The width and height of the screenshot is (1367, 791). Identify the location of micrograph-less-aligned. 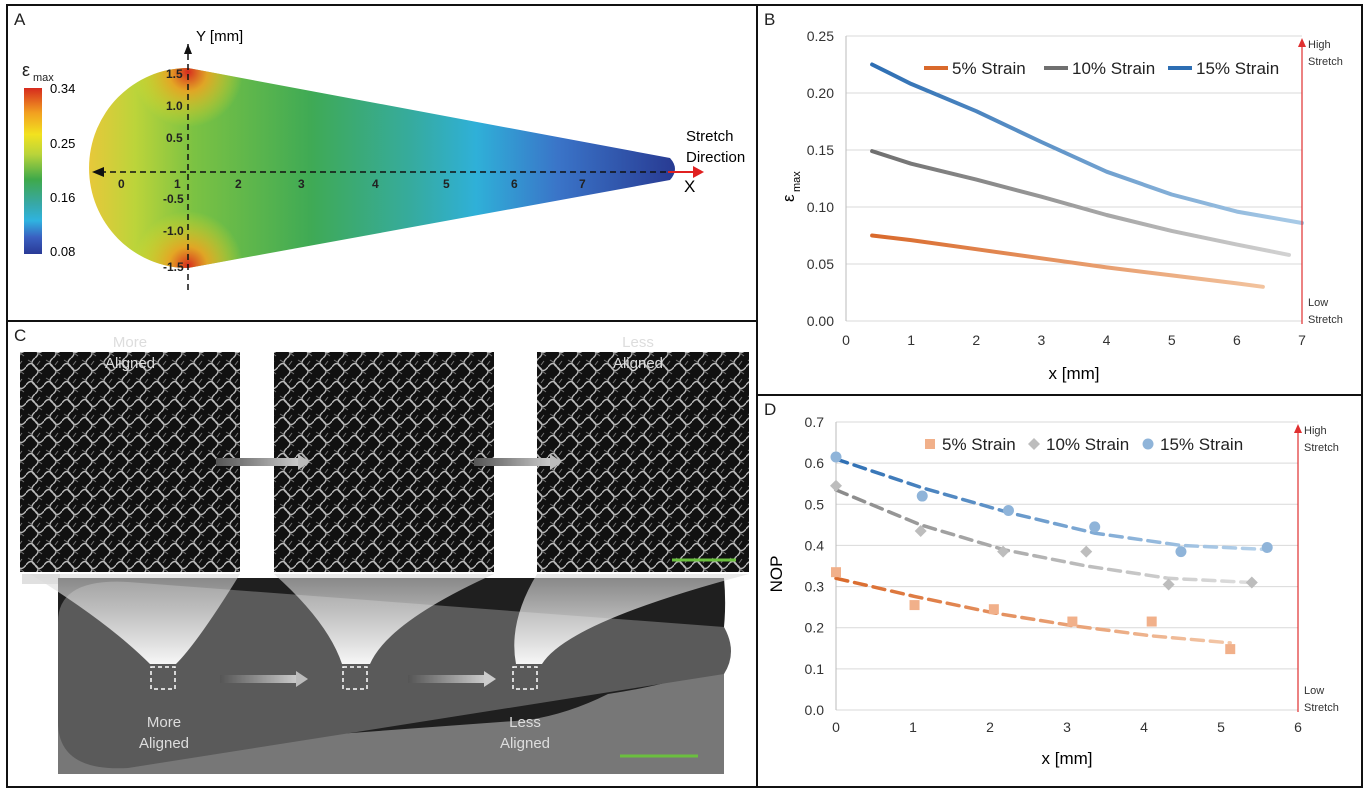
(643, 462).